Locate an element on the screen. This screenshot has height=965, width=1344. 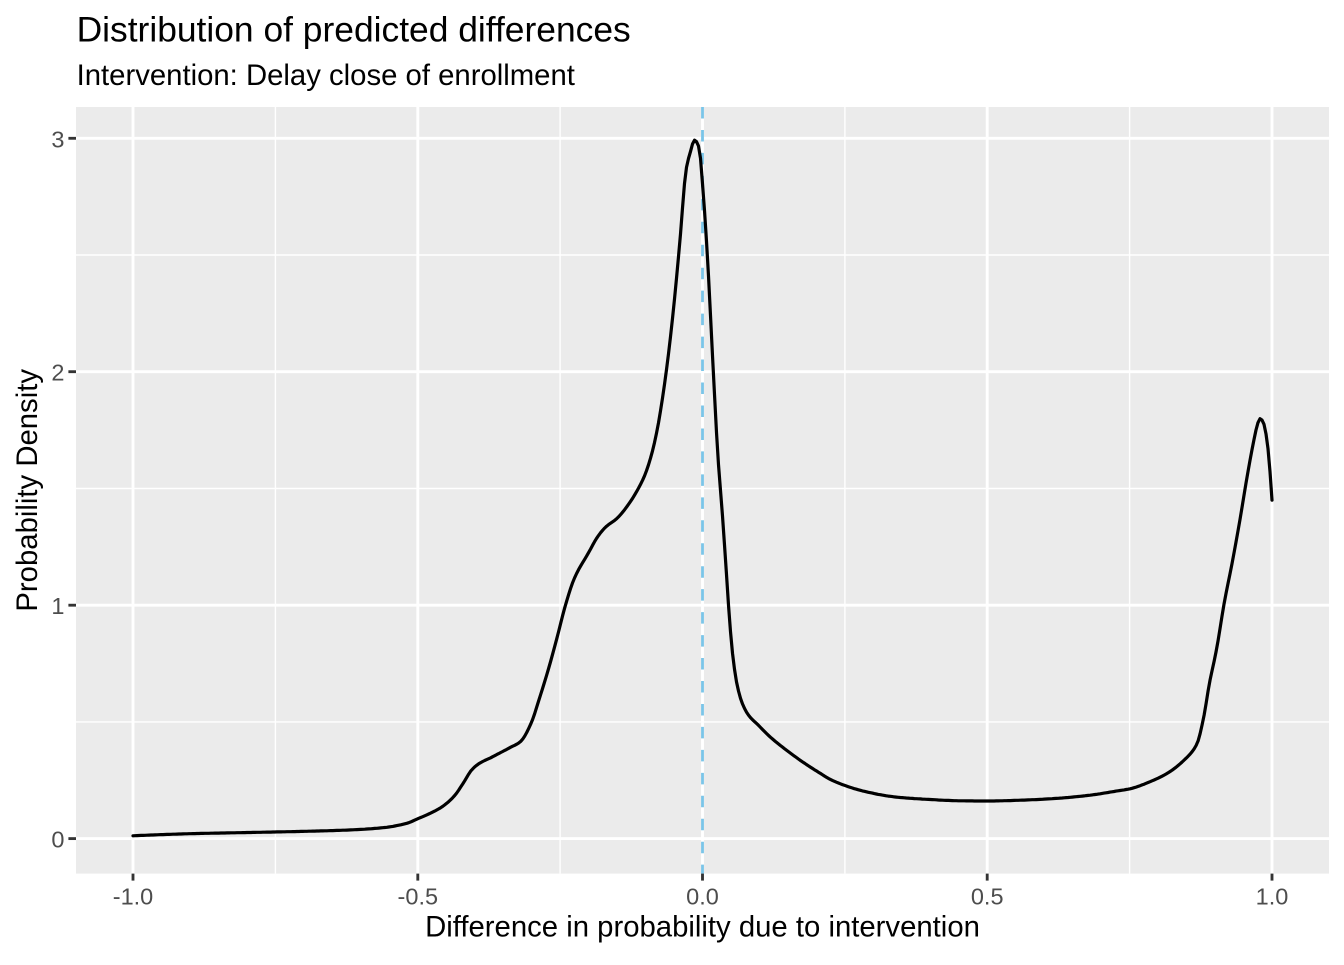
svg-text: 1 is located at coordinates (57, 606).